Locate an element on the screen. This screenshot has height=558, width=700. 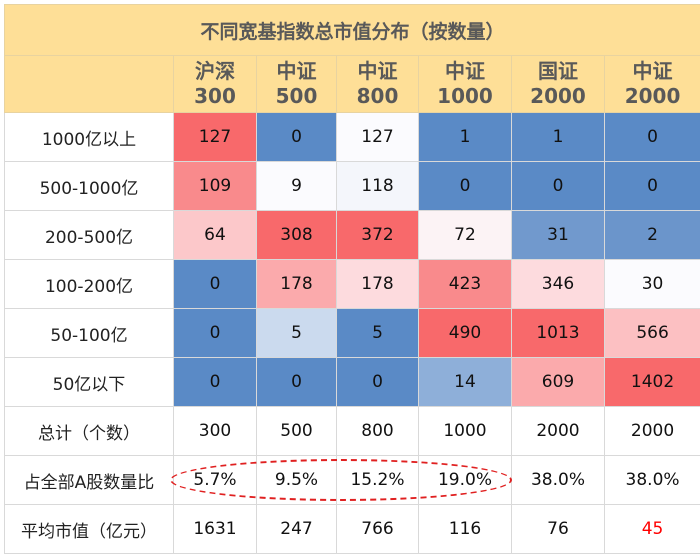
heat-cell: 346 is located at coordinates (558, 284).